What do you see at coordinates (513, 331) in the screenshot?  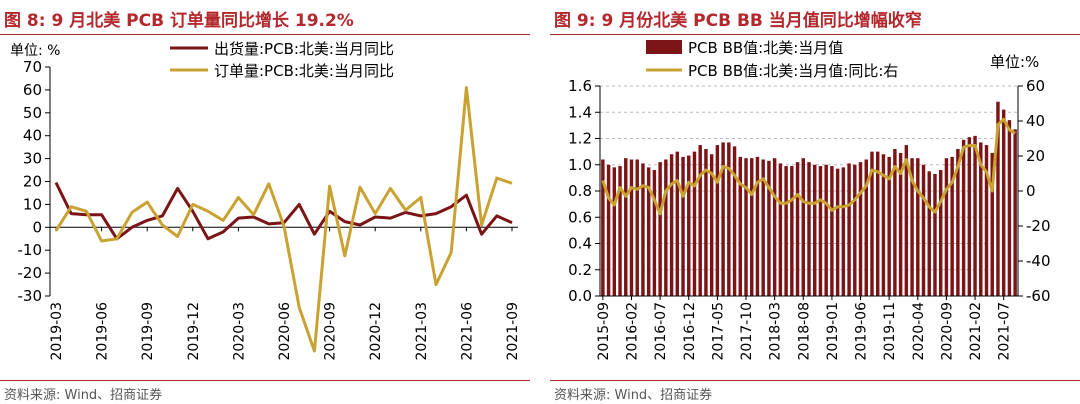 I see `x-tick-label: 2021-09` at bounding box center [513, 331].